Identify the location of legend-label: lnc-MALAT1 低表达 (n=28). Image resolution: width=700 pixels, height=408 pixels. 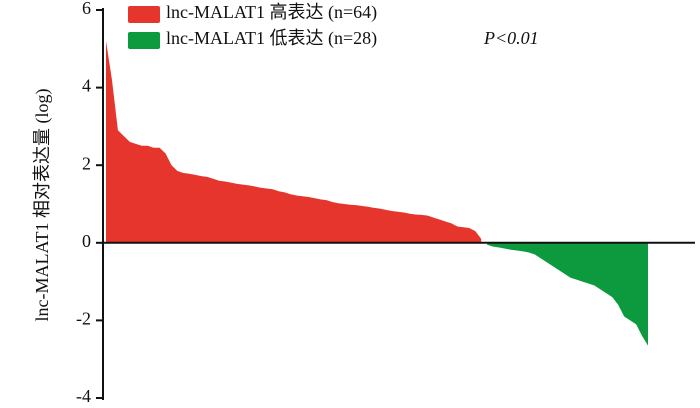
(271, 38).